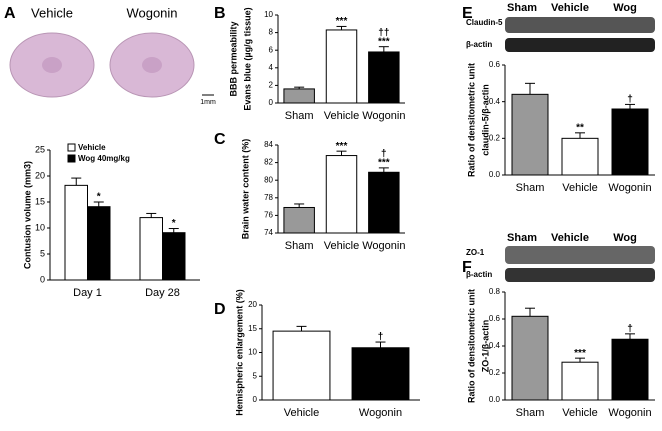 Image resolution: width=662 pixels, height=431 pixels. Describe the element at coordinates (268, 232) in the screenshot. I see `y-tick-label: 74` at that location.